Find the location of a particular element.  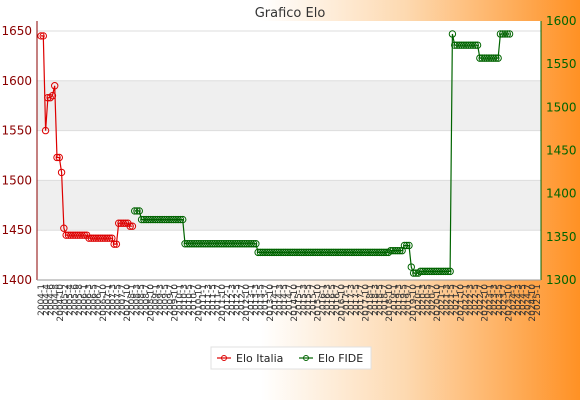

legend-label: Elo FIDE is located at coordinates (340, 358).